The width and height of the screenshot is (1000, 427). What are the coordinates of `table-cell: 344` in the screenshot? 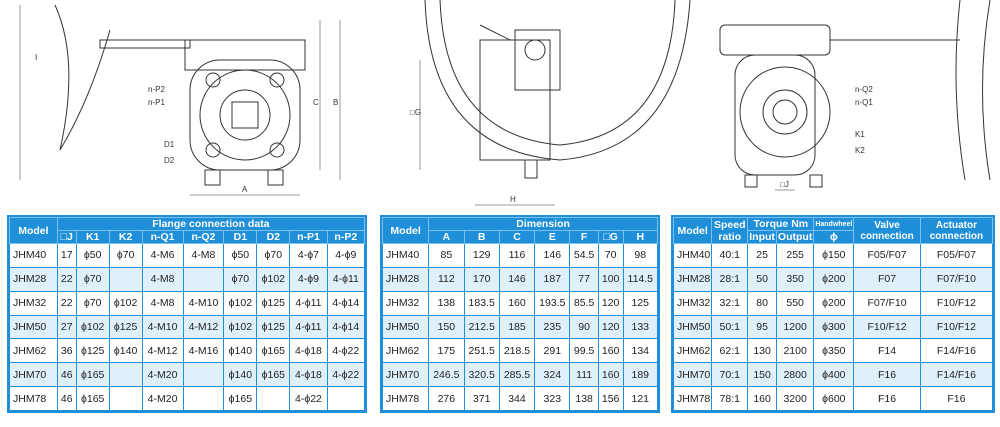 It's located at (517, 398).